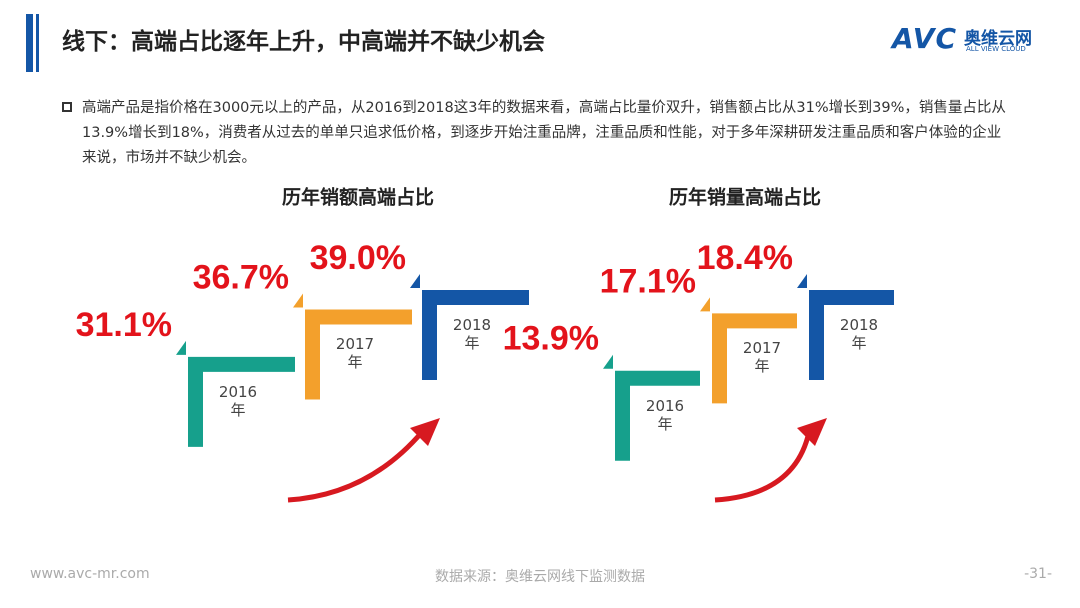 This screenshot has width=1080, height=608. What do you see at coordinates (540, 577) in the screenshot?
I see `footer-source: 数据来源：奥维云网线下监测数据` at bounding box center [540, 577].